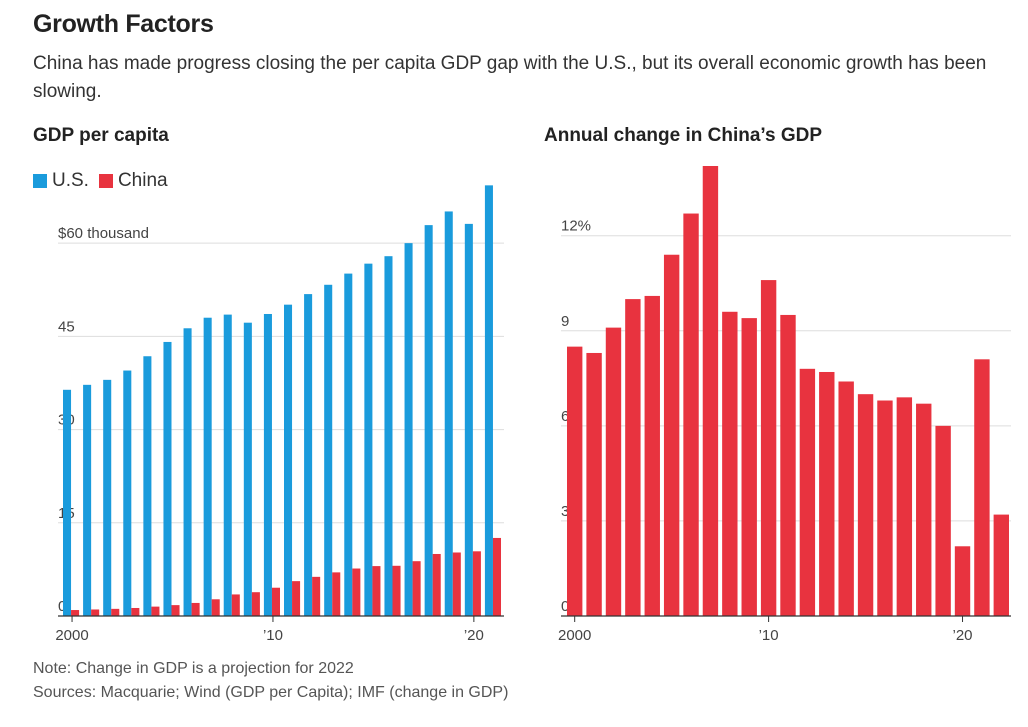  Describe the element at coordinates (187, 472) in the screenshot. I see `bar-us-2006` at that location.